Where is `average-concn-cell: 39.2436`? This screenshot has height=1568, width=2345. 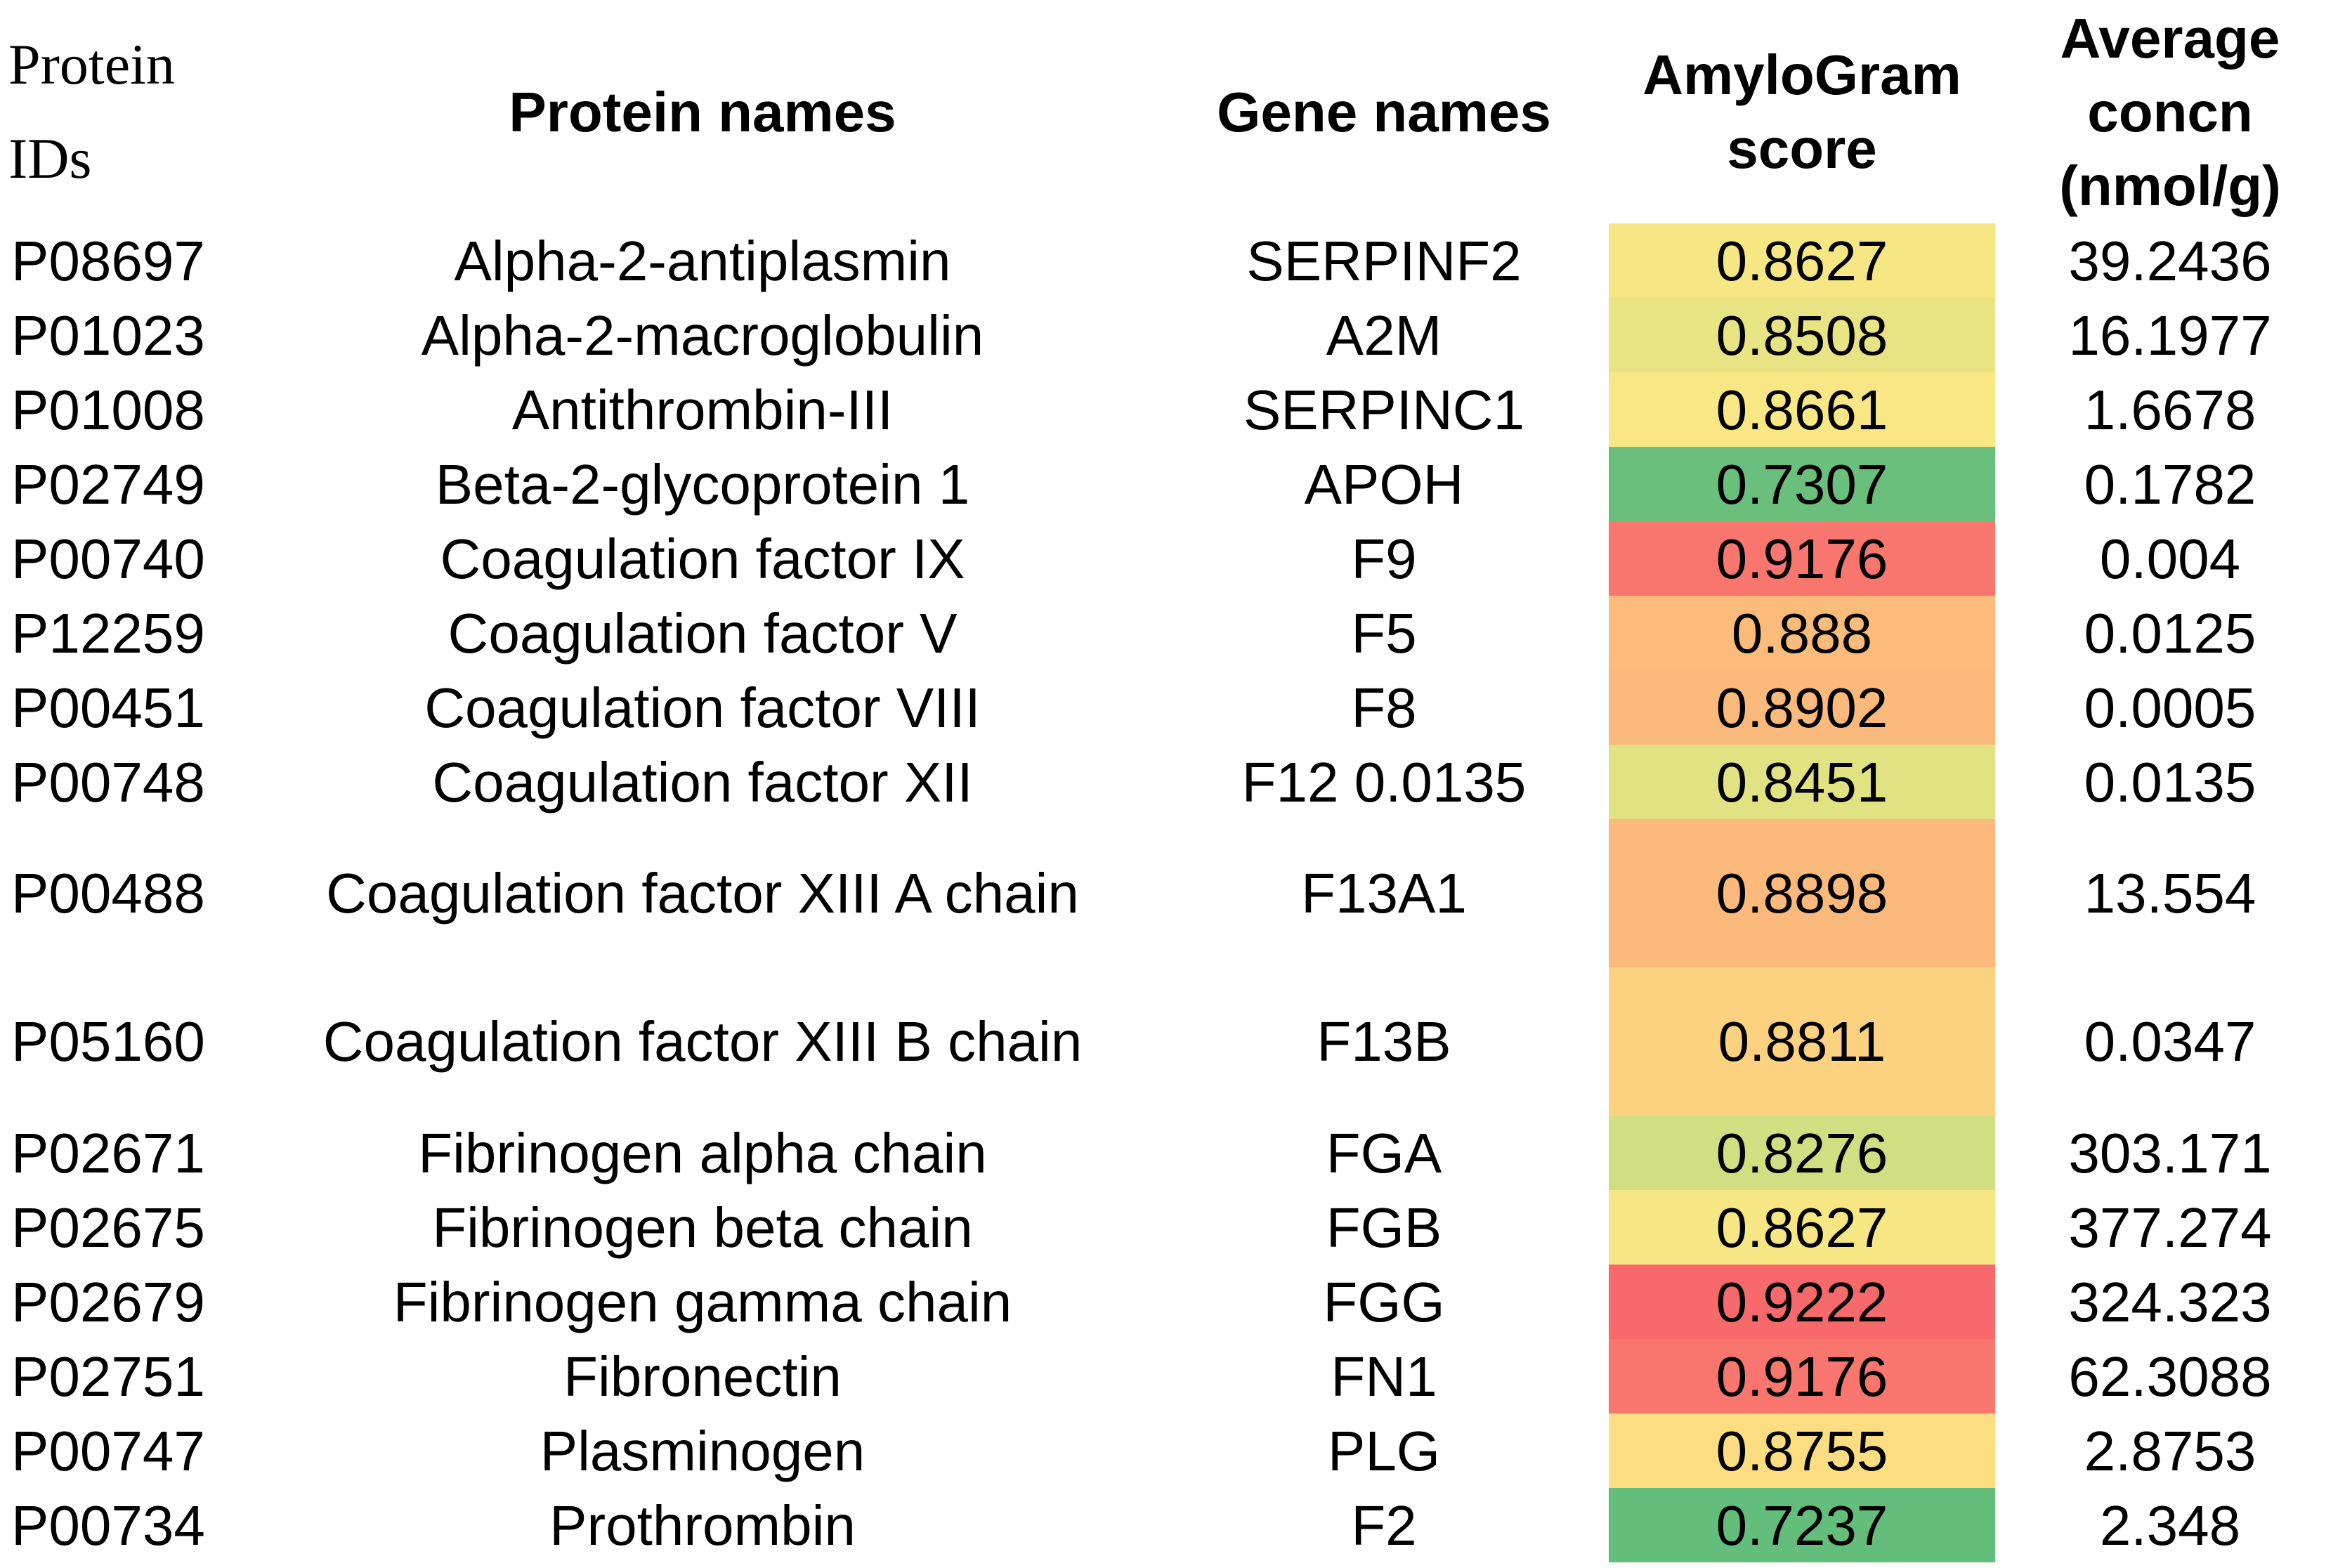
average-concn-cell: 39.2436 is located at coordinates (2170, 260).